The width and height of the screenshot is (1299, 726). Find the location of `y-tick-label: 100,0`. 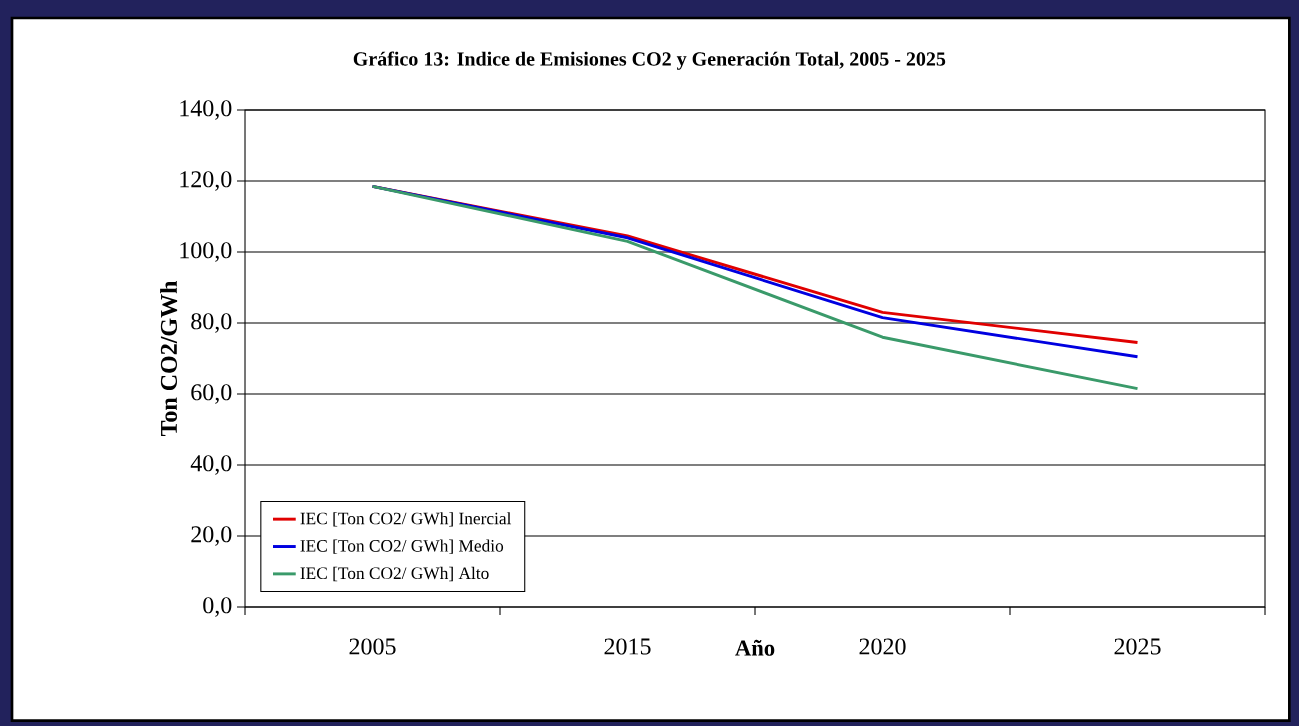

y-tick-label: 100,0 is located at coordinates (206, 252).